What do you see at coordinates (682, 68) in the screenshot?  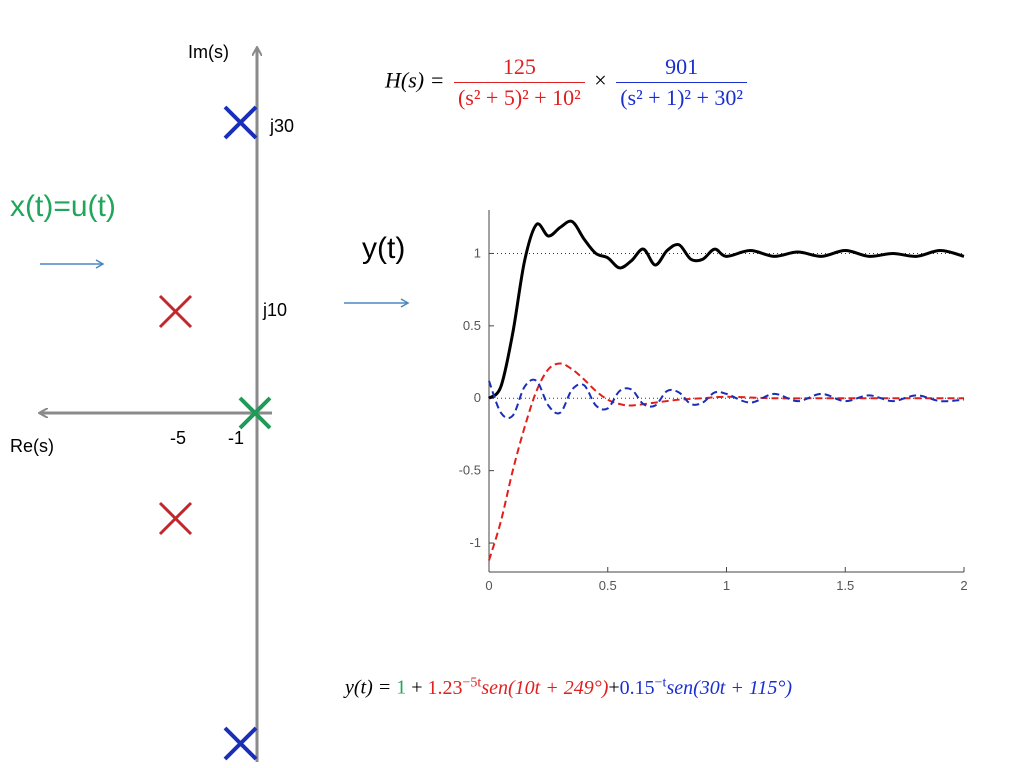 I see `tf-num2: 901` at bounding box center [682, 68].